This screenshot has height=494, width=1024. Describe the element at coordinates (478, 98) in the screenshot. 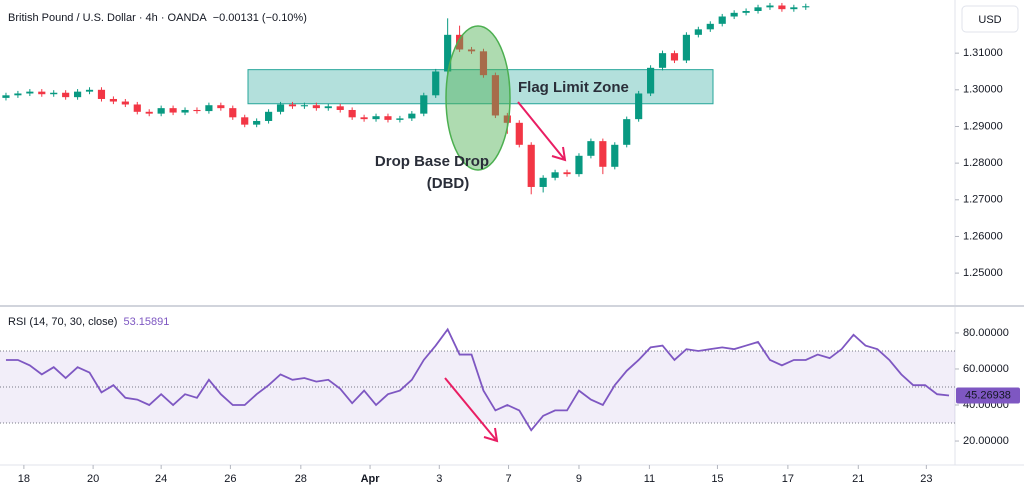

I see `dbd-ellipse` at that location.